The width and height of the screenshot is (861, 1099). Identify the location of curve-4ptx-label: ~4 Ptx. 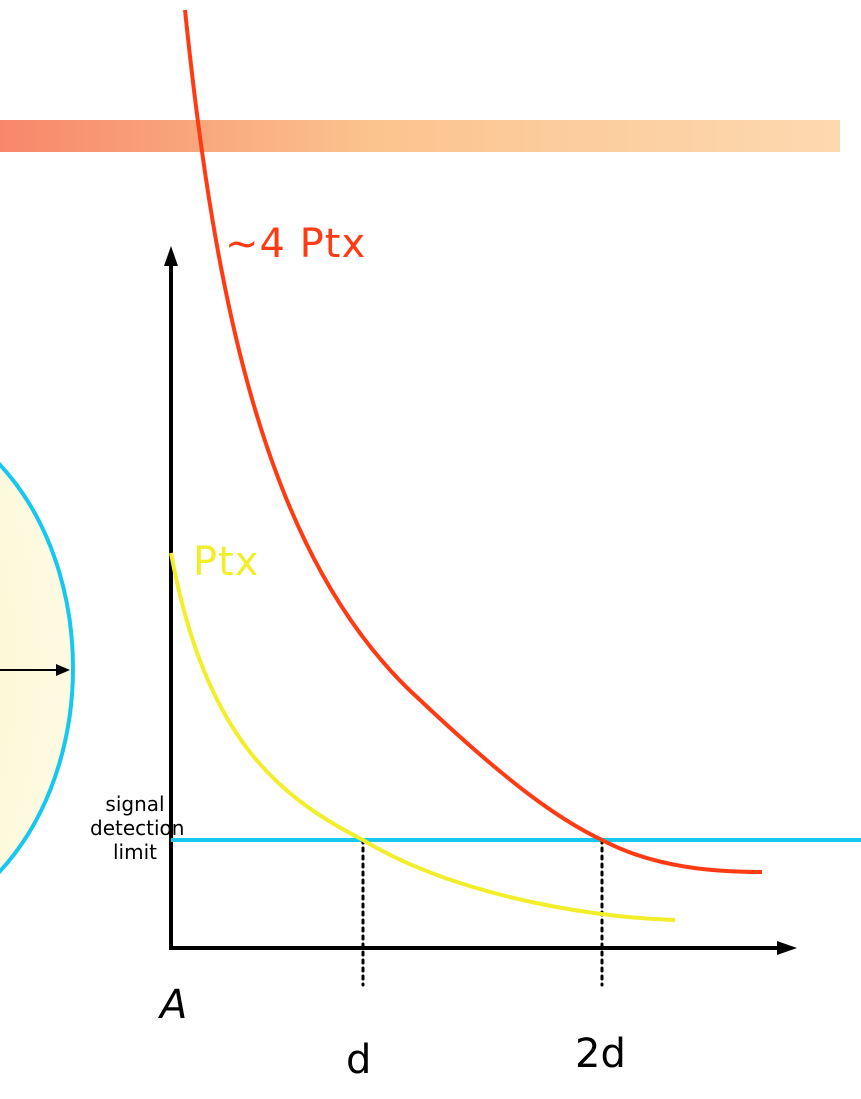
(296, 244).